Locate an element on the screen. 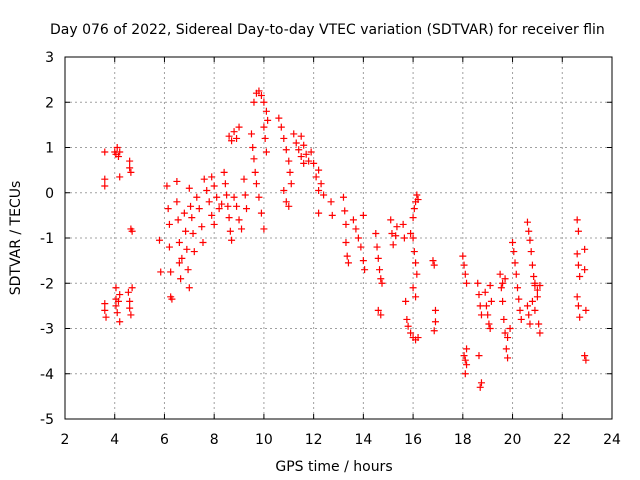  y-tick-label: -3 is located at coordinates (47, 330).